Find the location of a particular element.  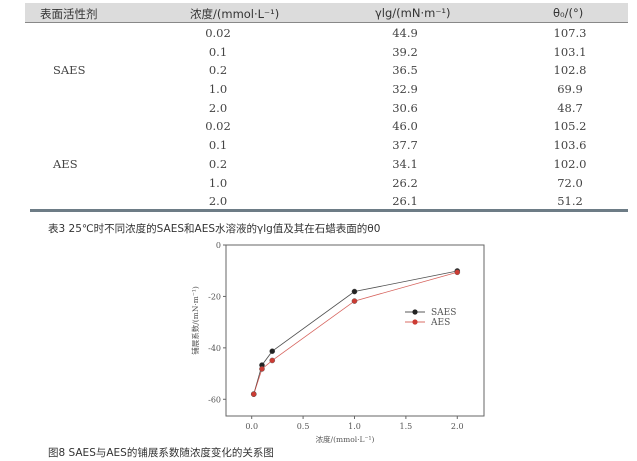

theta-cell: 103.6 is located at coordinates (570, 145).